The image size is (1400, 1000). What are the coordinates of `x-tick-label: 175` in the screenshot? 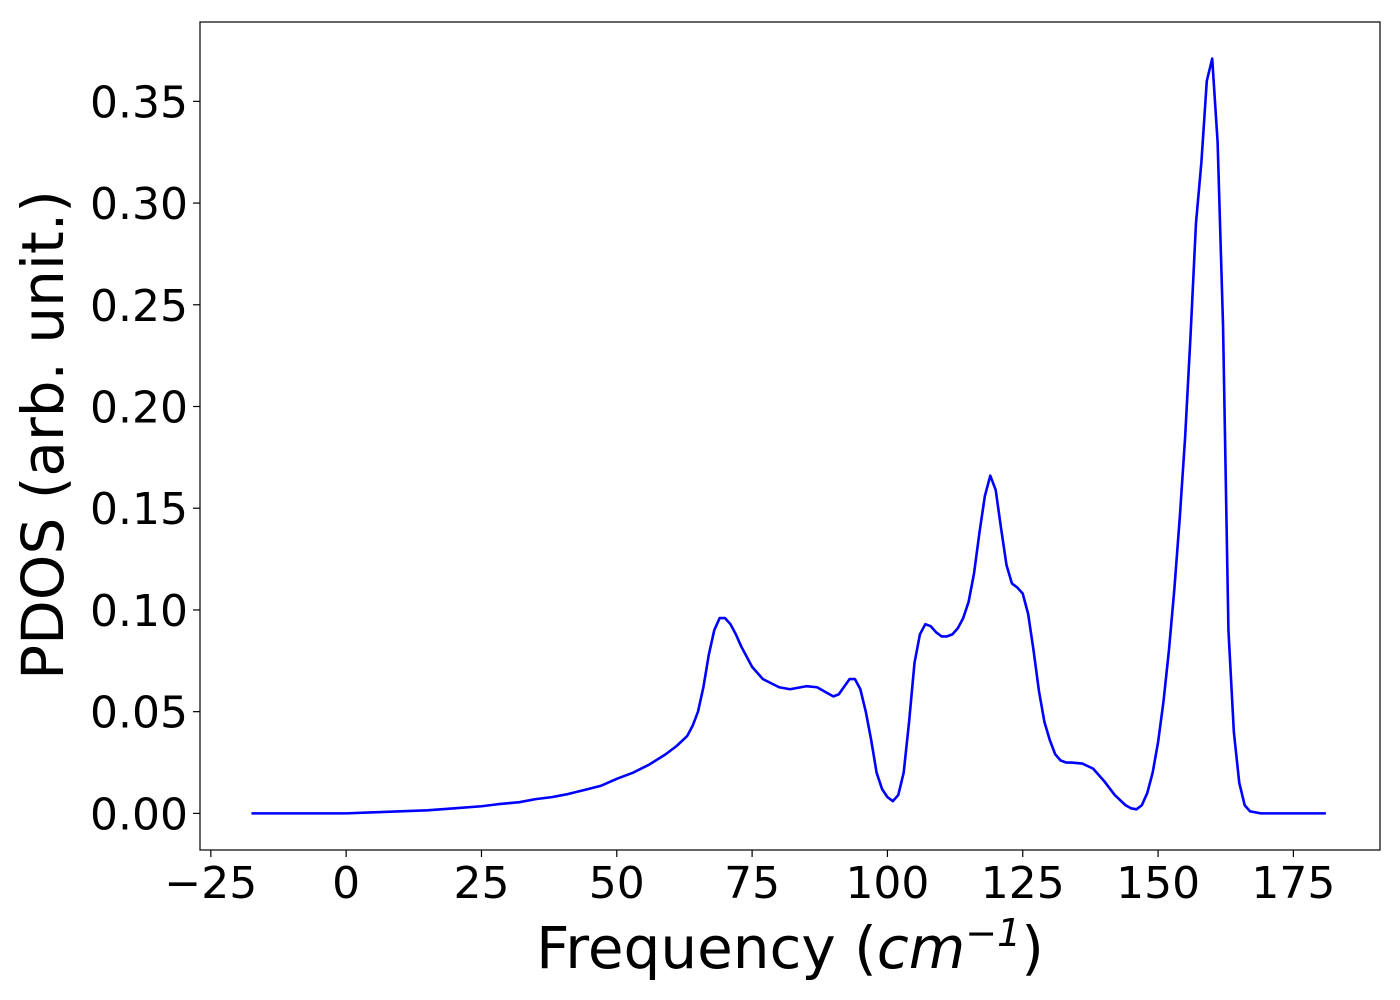 It's located at (1293, 883).